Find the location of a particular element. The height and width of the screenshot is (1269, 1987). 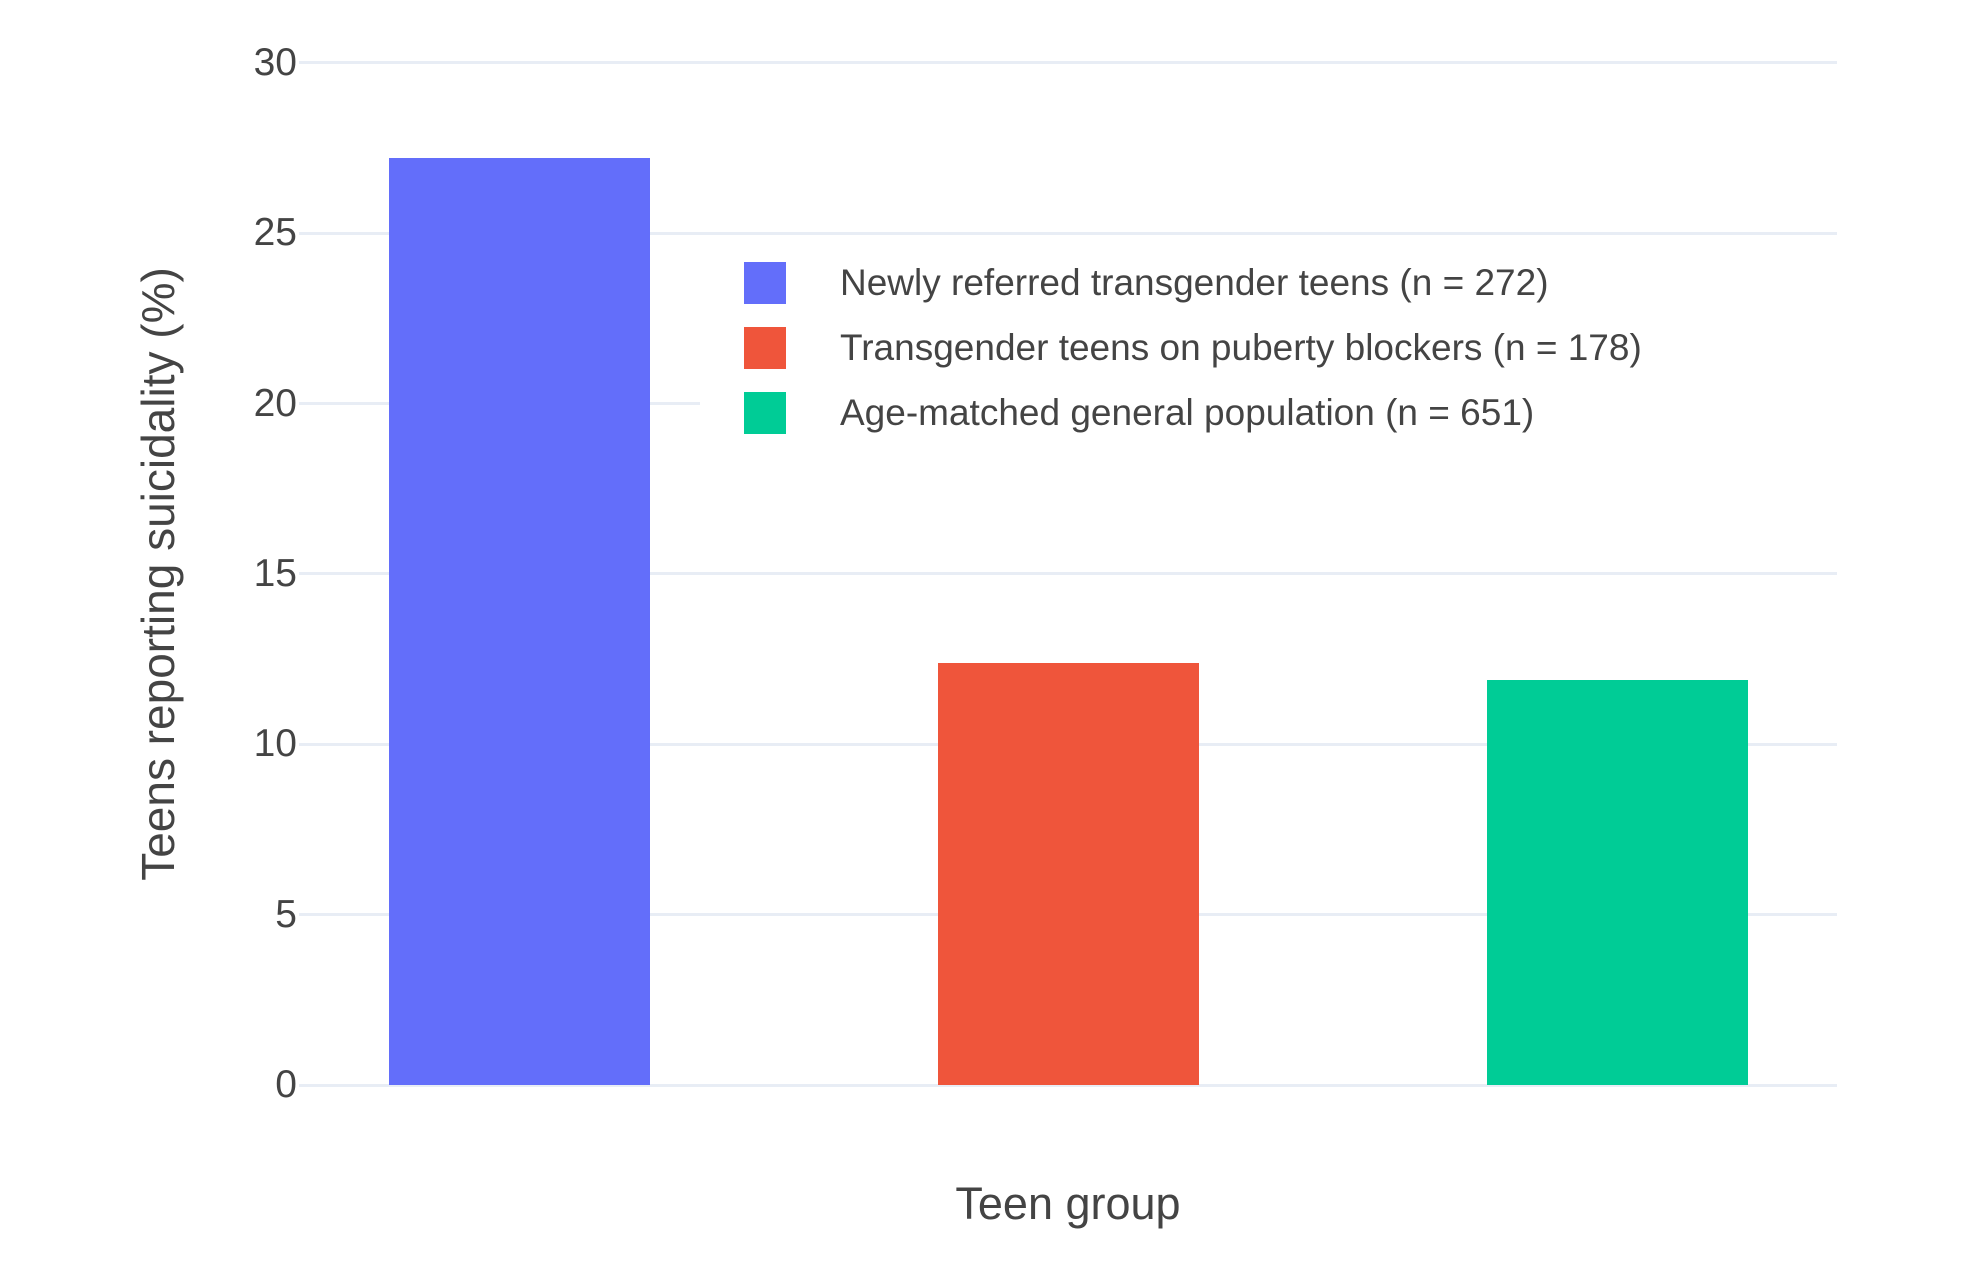

gridline-y30 is located at coordinates (1068, 63).